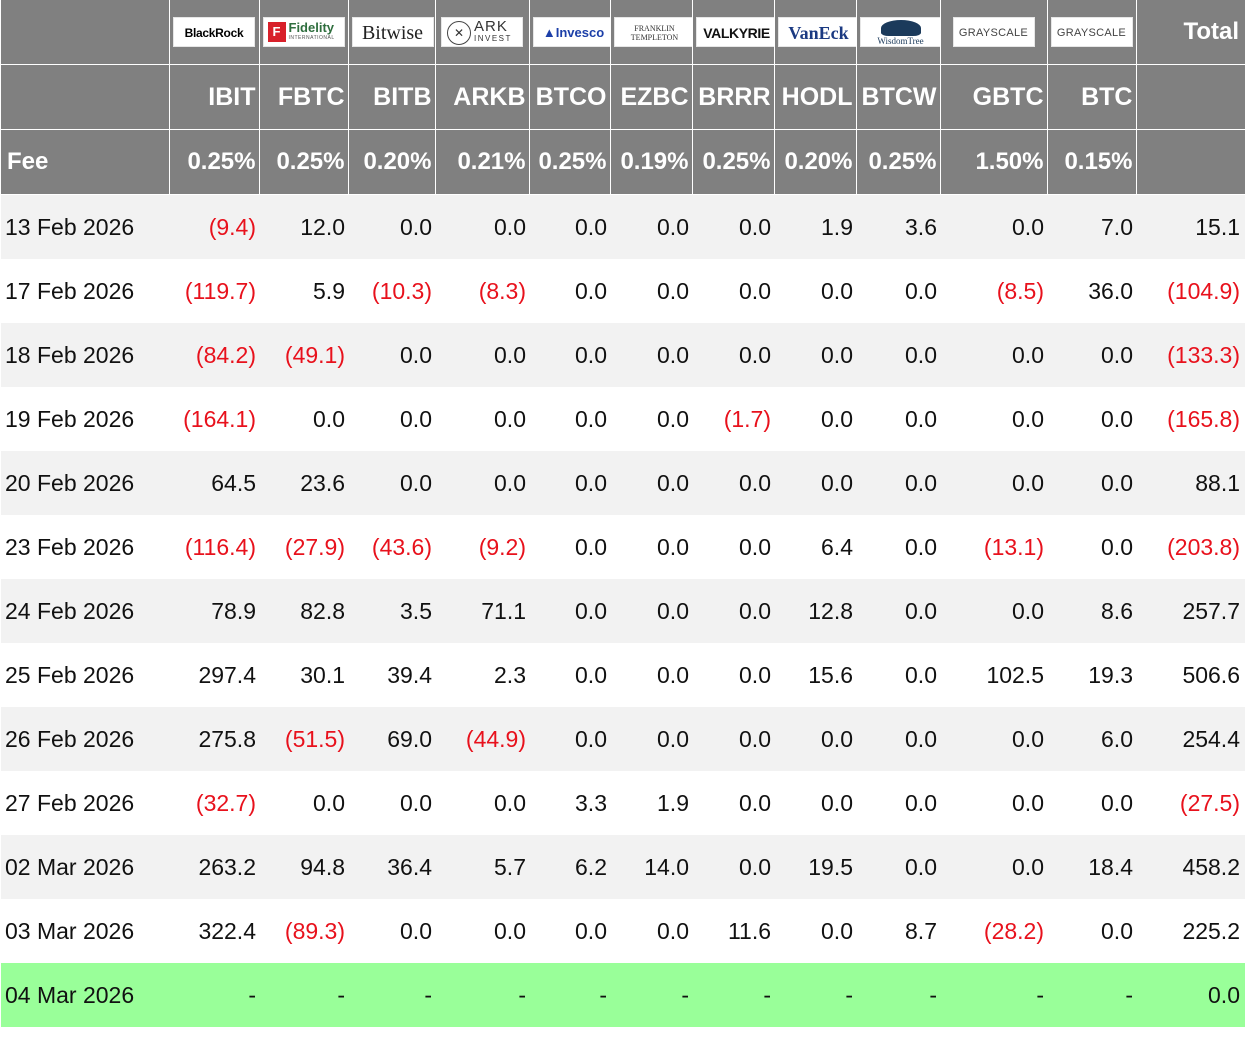 This screenshot has height=1043, width=1246. What do you see at coordinates (214, 355) in the screenshot?
I see `flow-value: (84.2)` at bounding box center [214, 355].